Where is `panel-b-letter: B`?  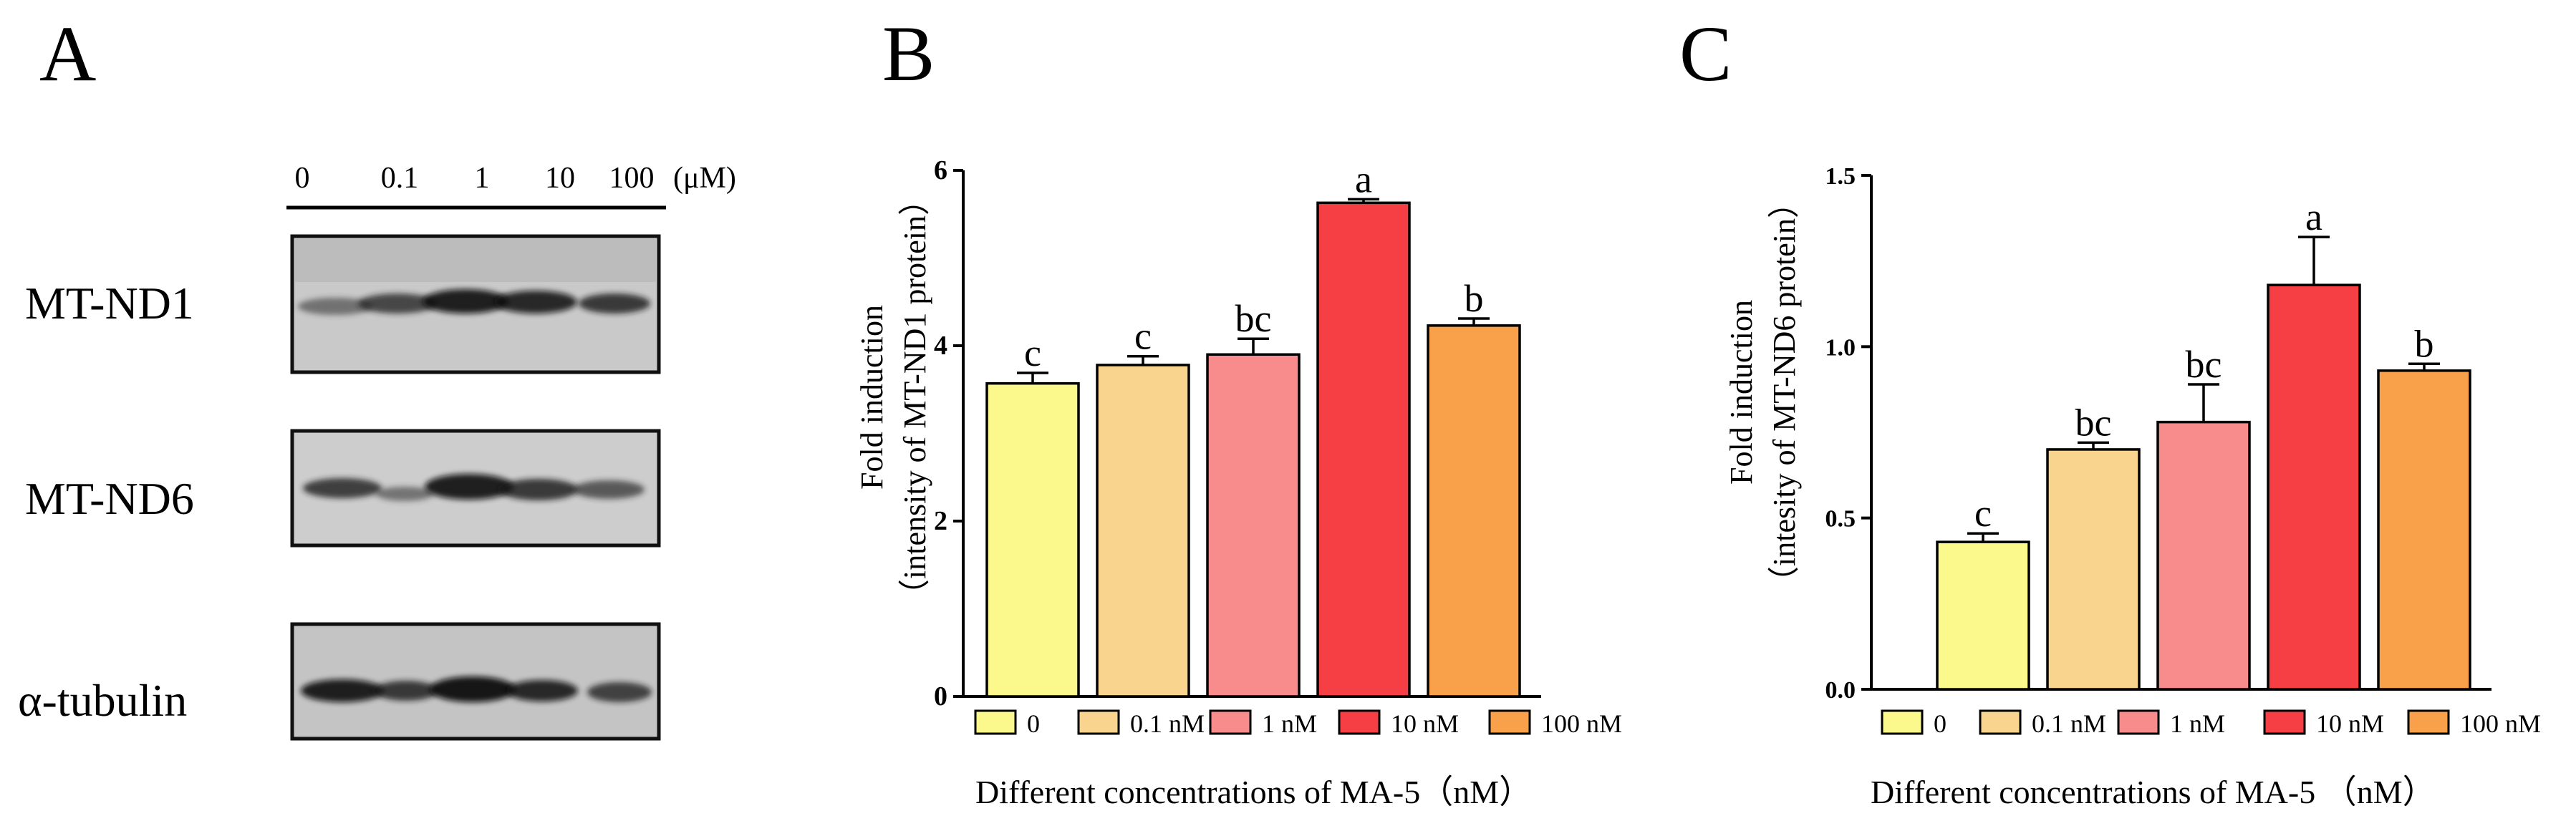 panel-b-letter: B is located at coordinates (908, 53).